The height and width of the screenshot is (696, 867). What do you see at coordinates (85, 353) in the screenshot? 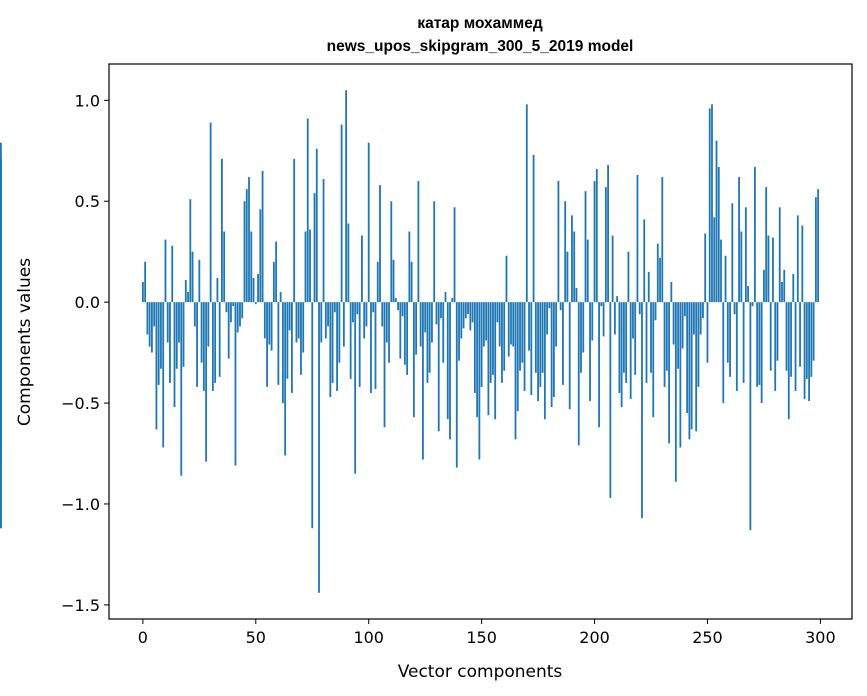
I see `y-axis-ticks: 1.0 0.5 0.0 −0.5 −1.0 −1.5` at bounding box center [85, 353].